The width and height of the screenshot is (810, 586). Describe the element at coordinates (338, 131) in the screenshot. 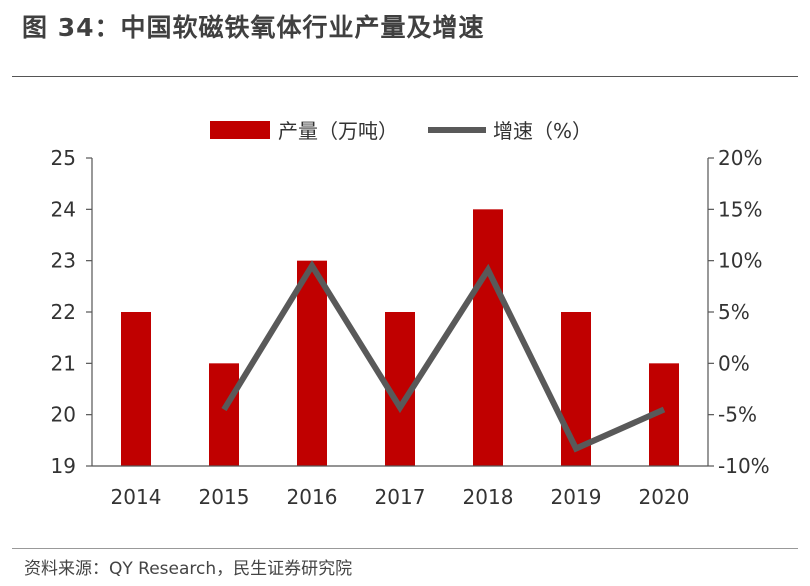

I see `legend-label-bar: 产量（万吨）` at that location.